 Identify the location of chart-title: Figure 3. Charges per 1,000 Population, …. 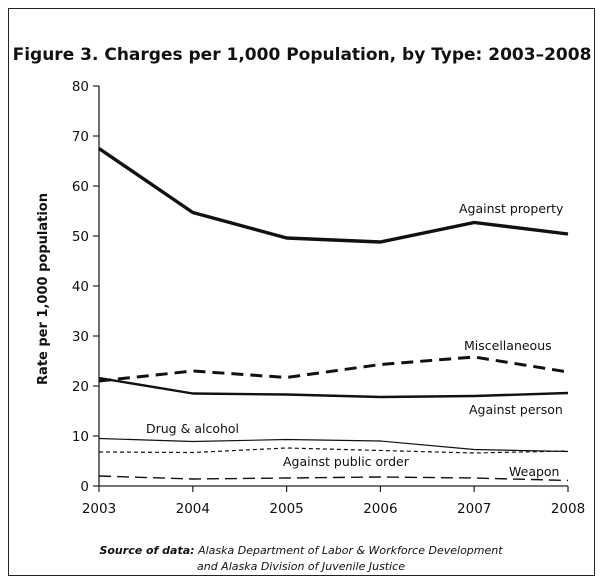
(302, 55).